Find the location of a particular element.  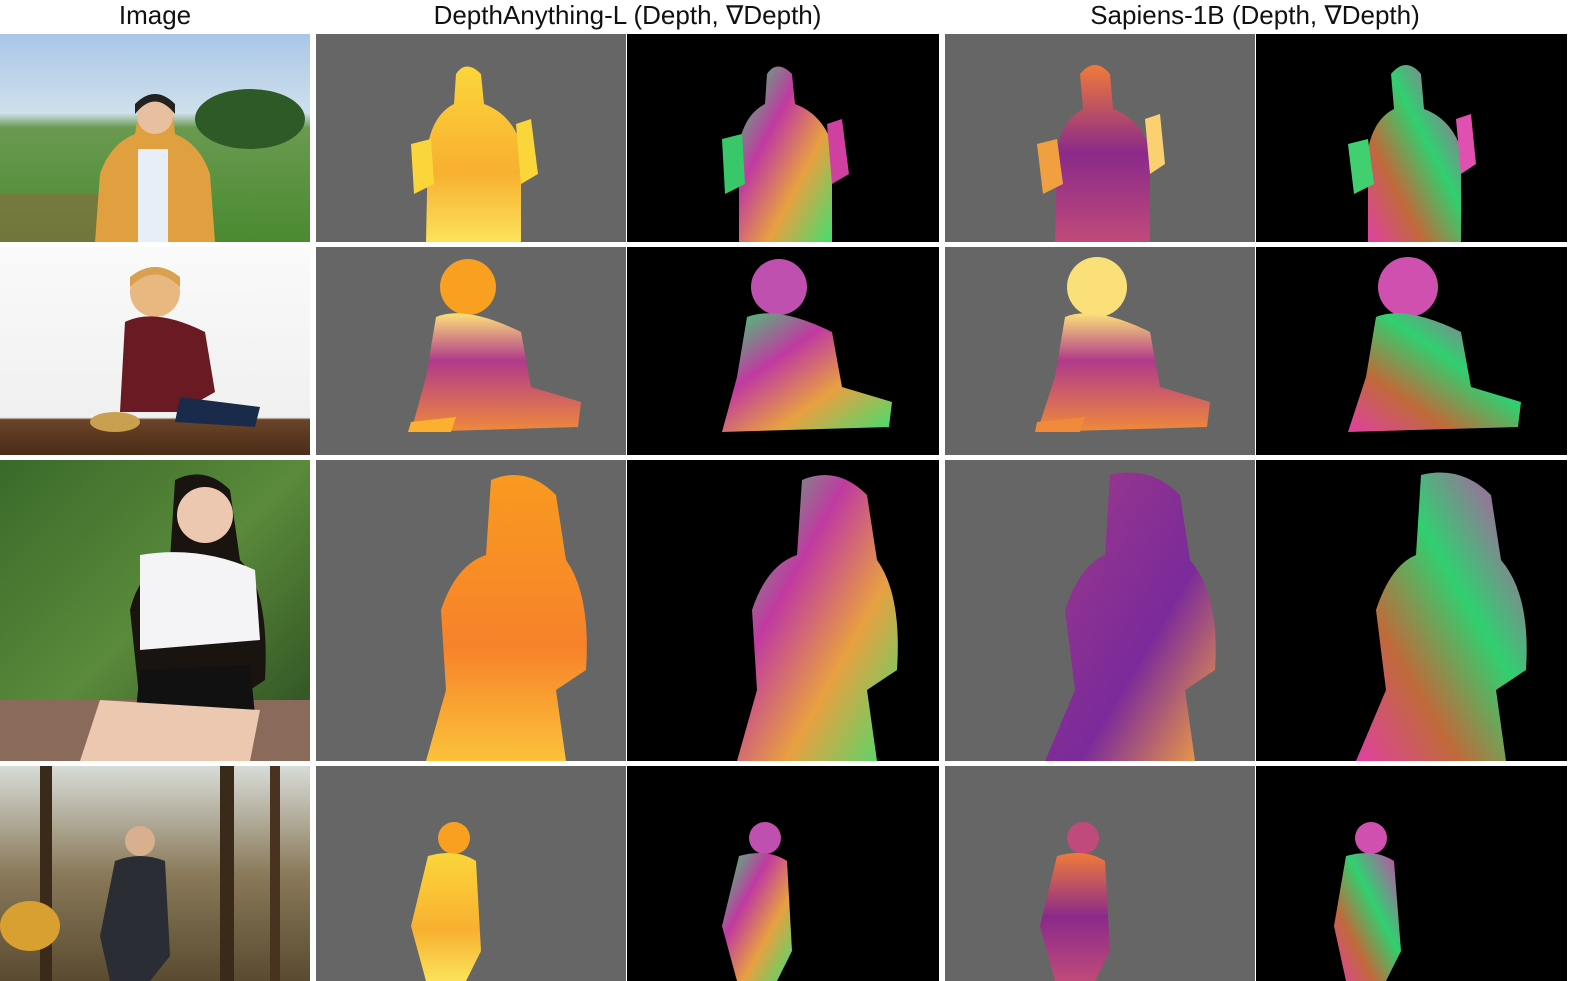

column-header-sapiens: Sapiens-1B (Depth, ∇Depth) is located at coordinates (1255, 15).